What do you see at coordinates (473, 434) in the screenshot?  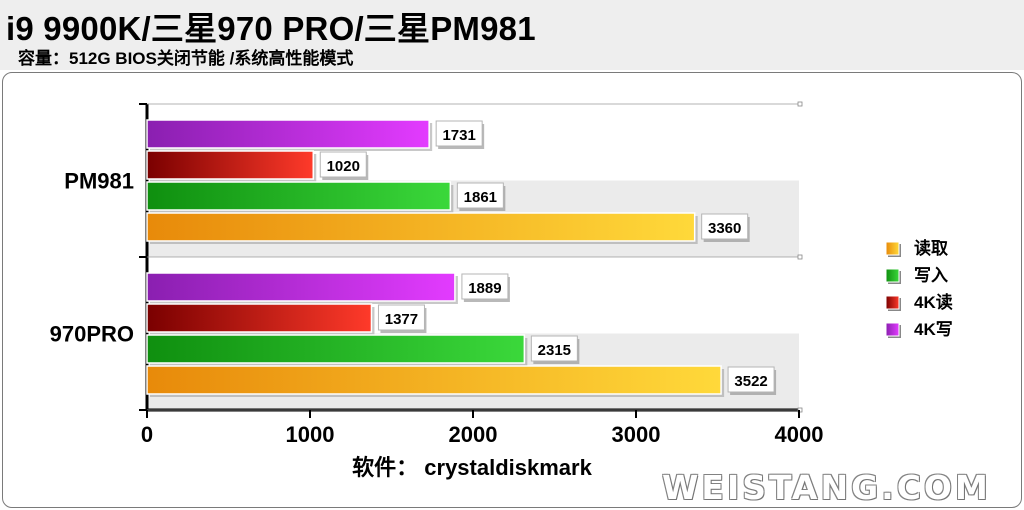 I see `x-tick-label: 2000` at bounding box center [473, 434].